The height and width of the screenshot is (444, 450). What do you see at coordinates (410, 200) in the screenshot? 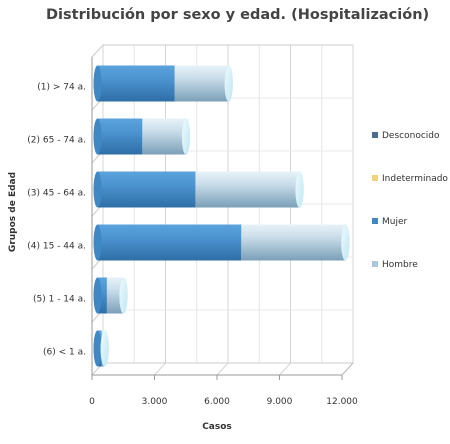
I see `legend: Desconocido Indeterminado Mujer Hombre` at bounding box center [410, 200].